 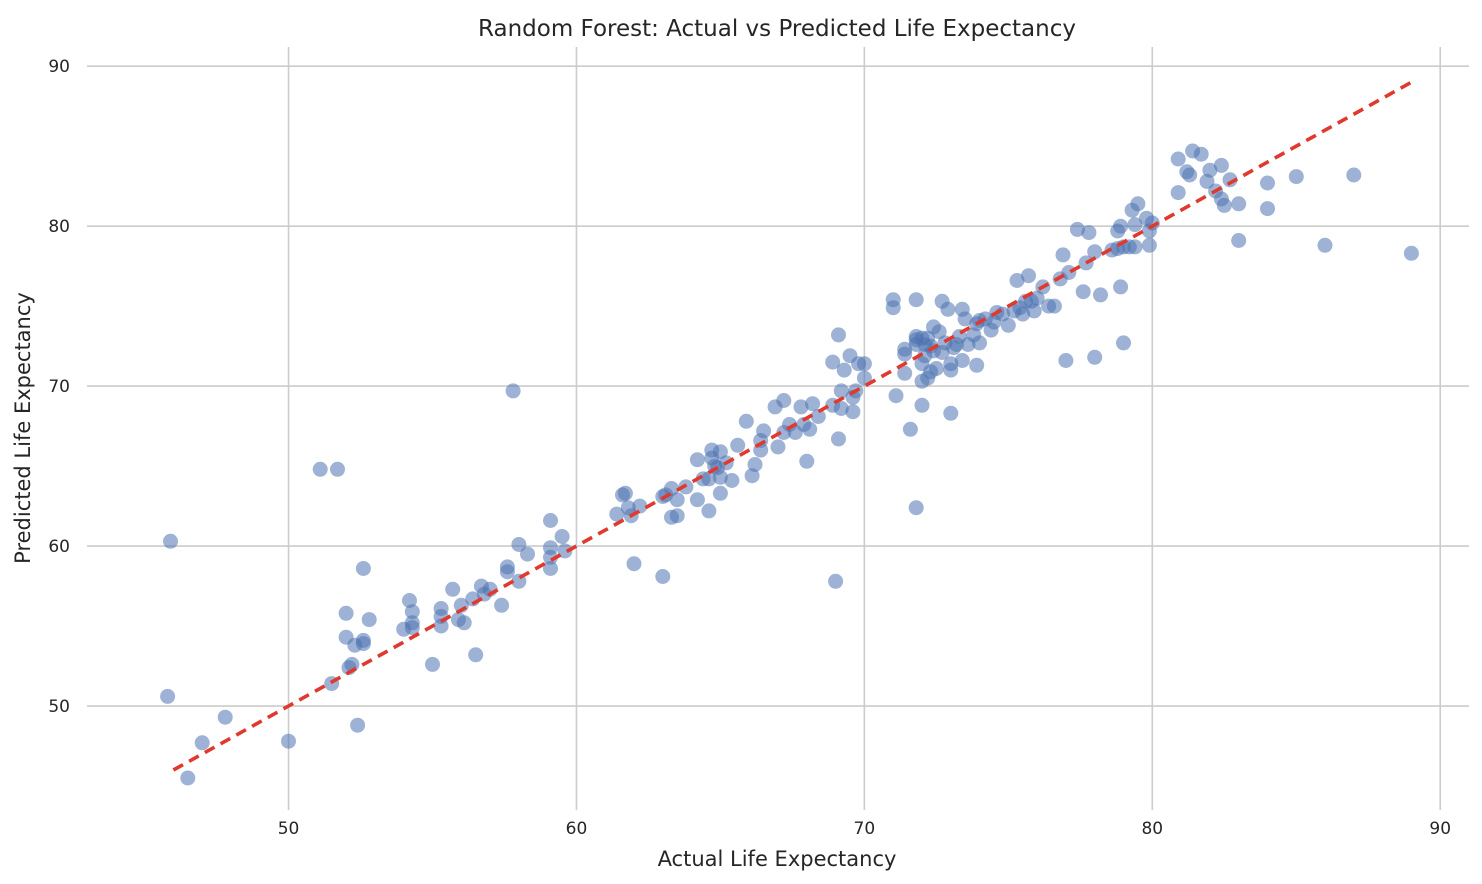 What do you see at coordinates (59, 387) in the screenshot?
I see `y-tick-labels: 50 60 70 80 90` at bounding box center [59, 387].